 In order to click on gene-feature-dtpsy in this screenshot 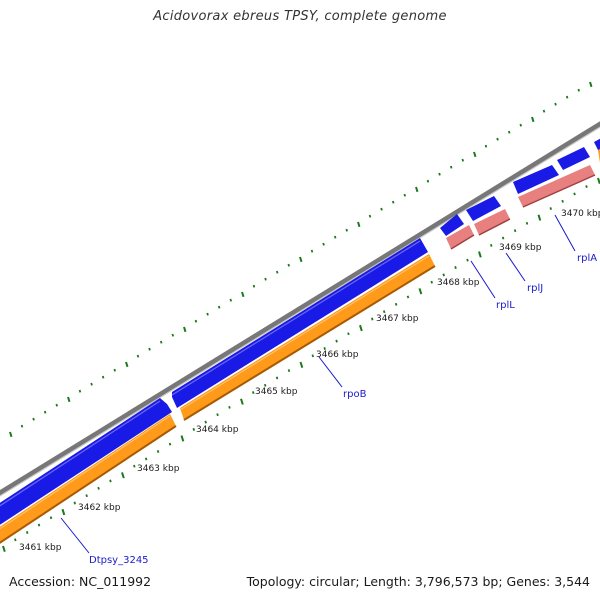, I will do `click(88, 480)`.